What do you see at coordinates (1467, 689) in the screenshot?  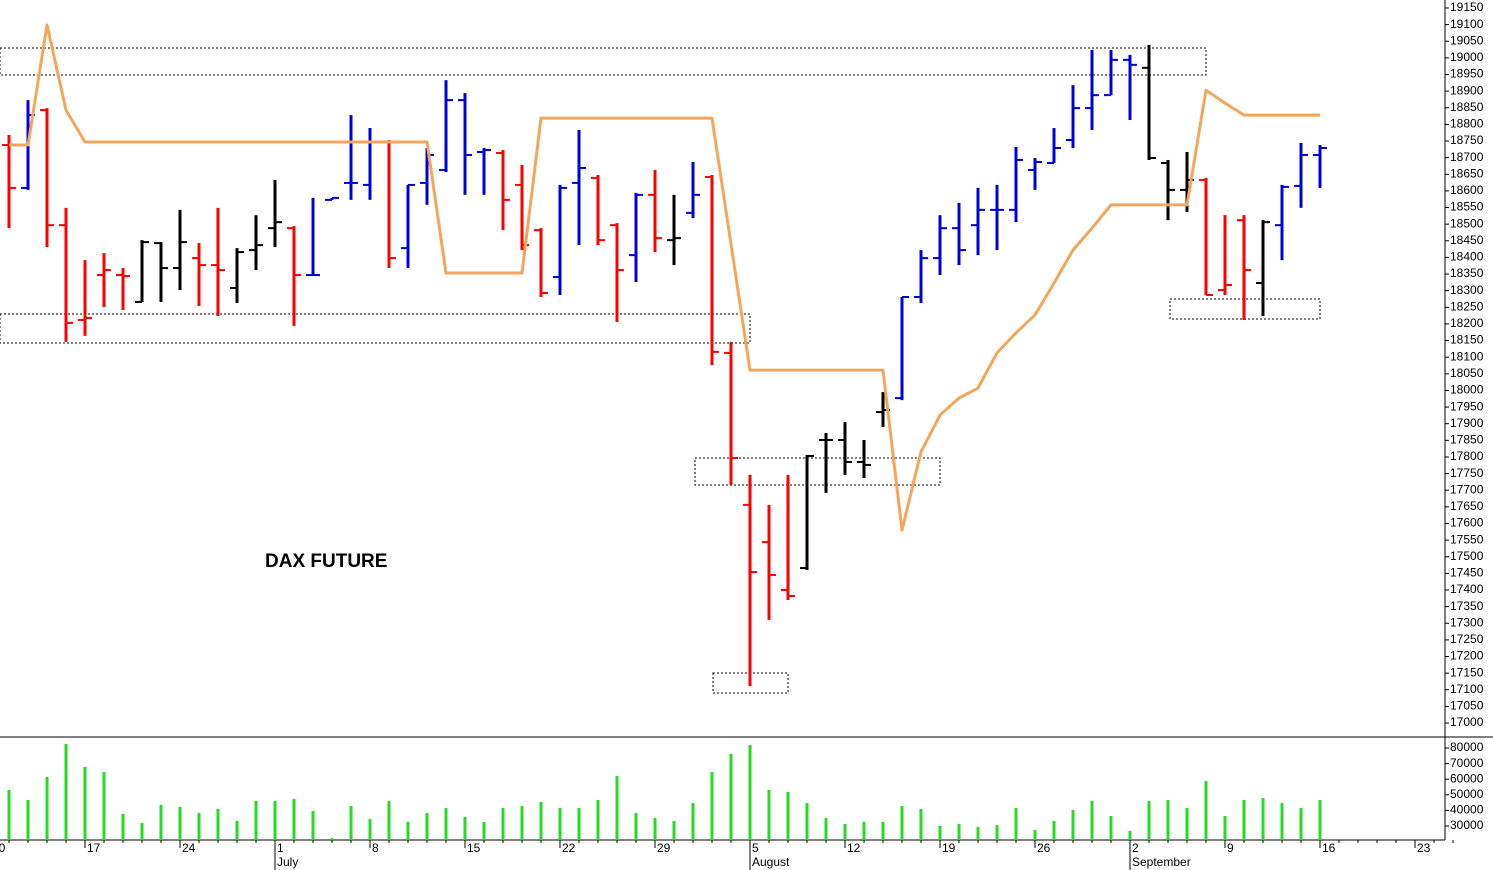 I see `y-tick-label: 17100` at bounding box center [1467, 689].